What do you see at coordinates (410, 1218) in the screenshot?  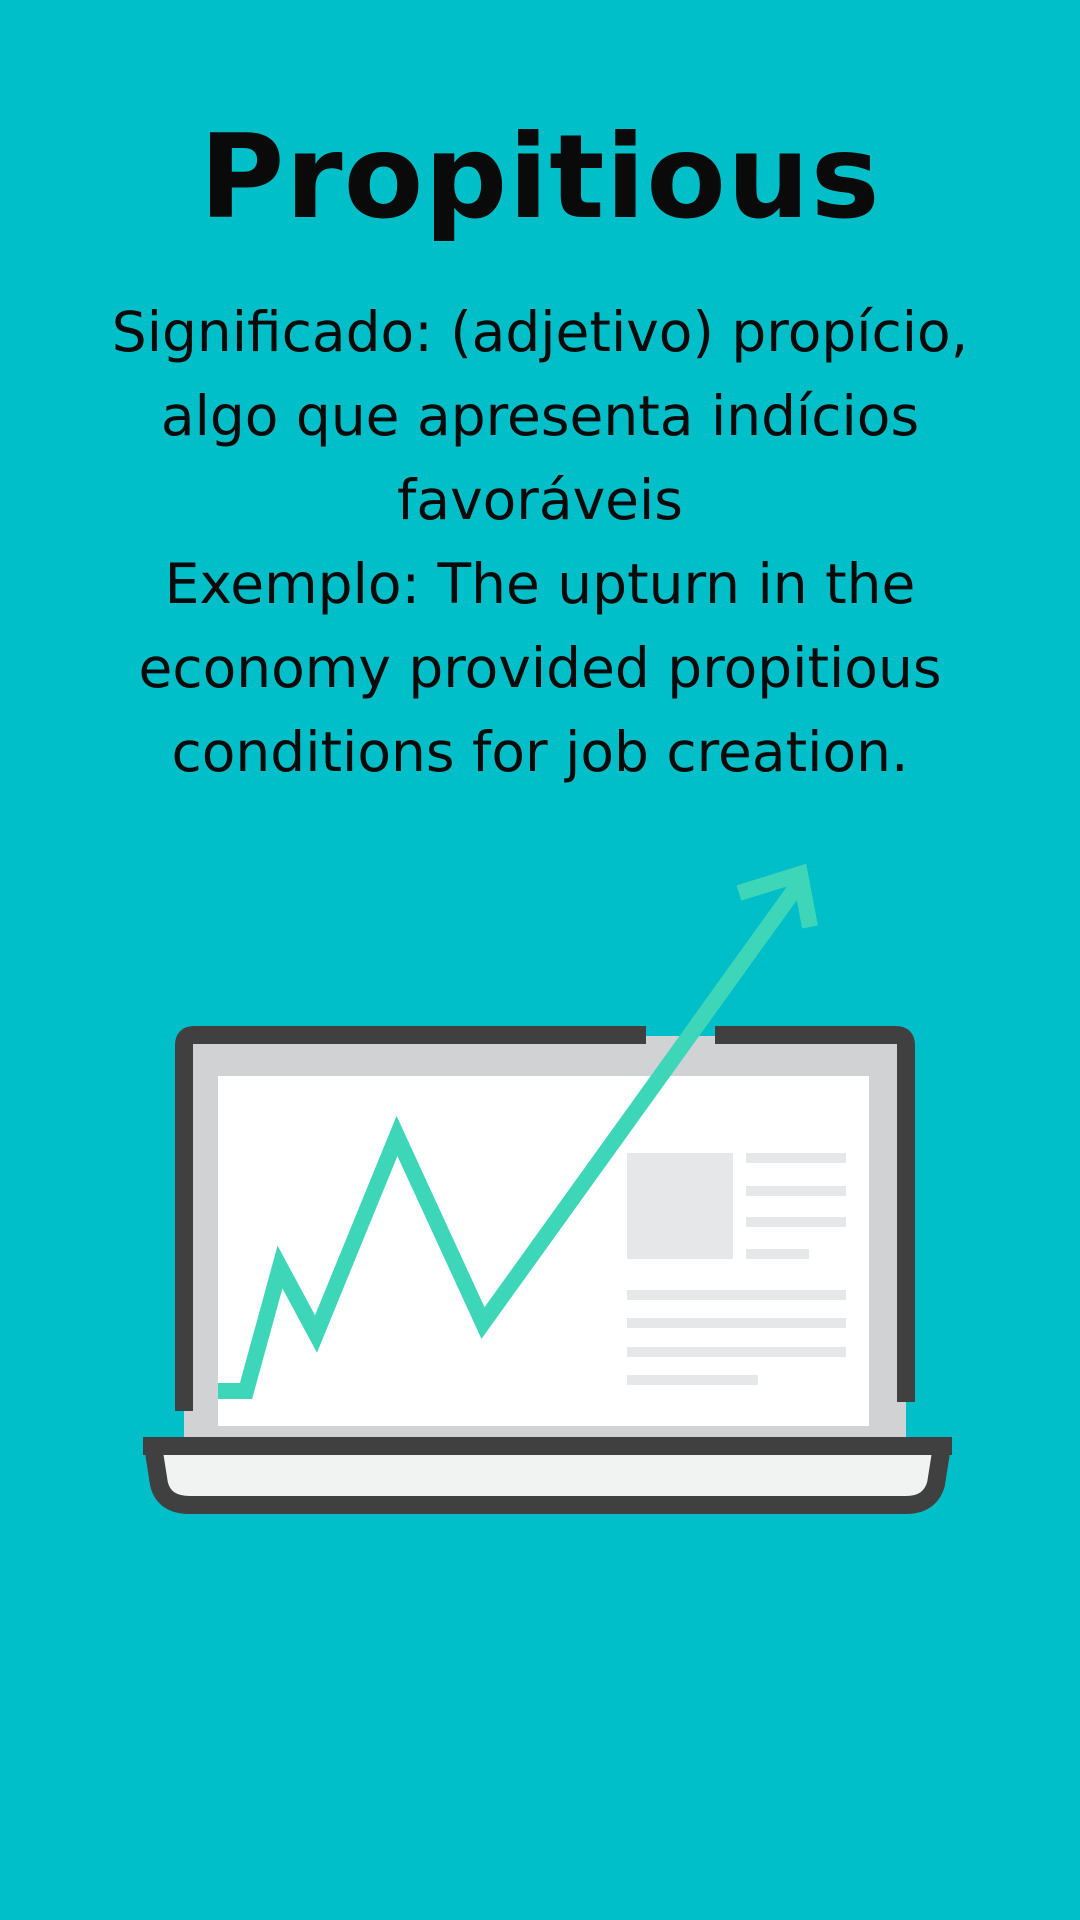 I see `laptop-lid-frame-left` at bounding box center [410, 1218].